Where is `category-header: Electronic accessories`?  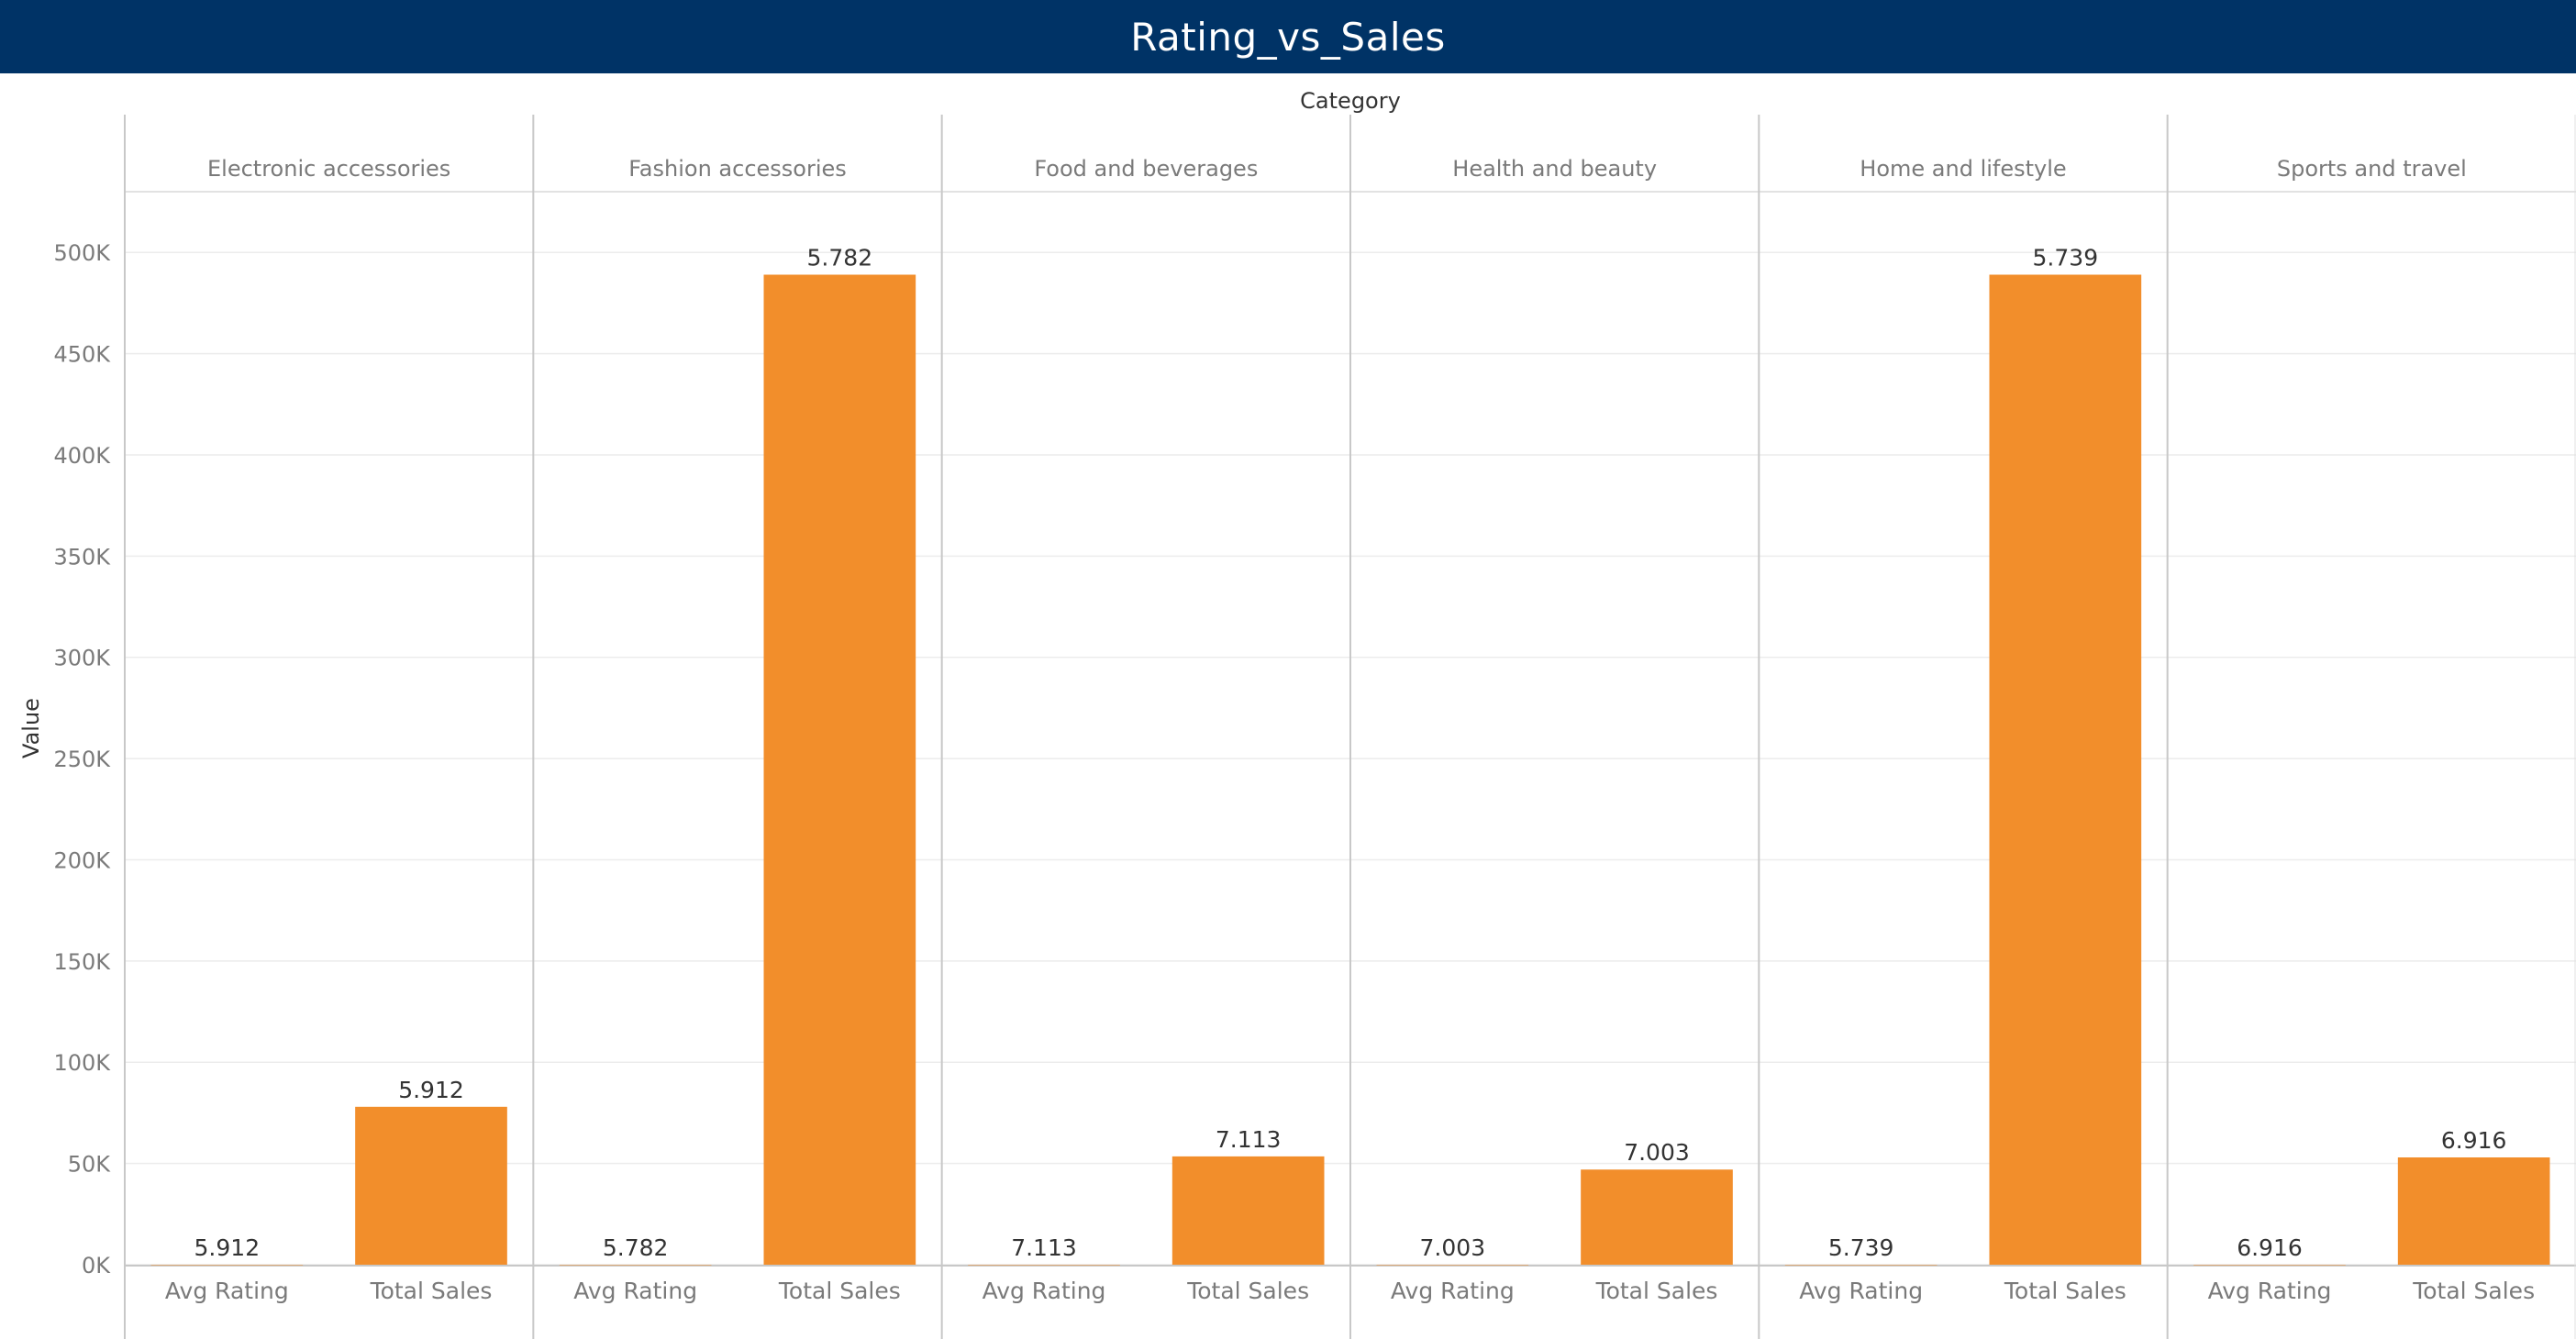
category-header: Electronic accessories is located at coordinates (328, 169).